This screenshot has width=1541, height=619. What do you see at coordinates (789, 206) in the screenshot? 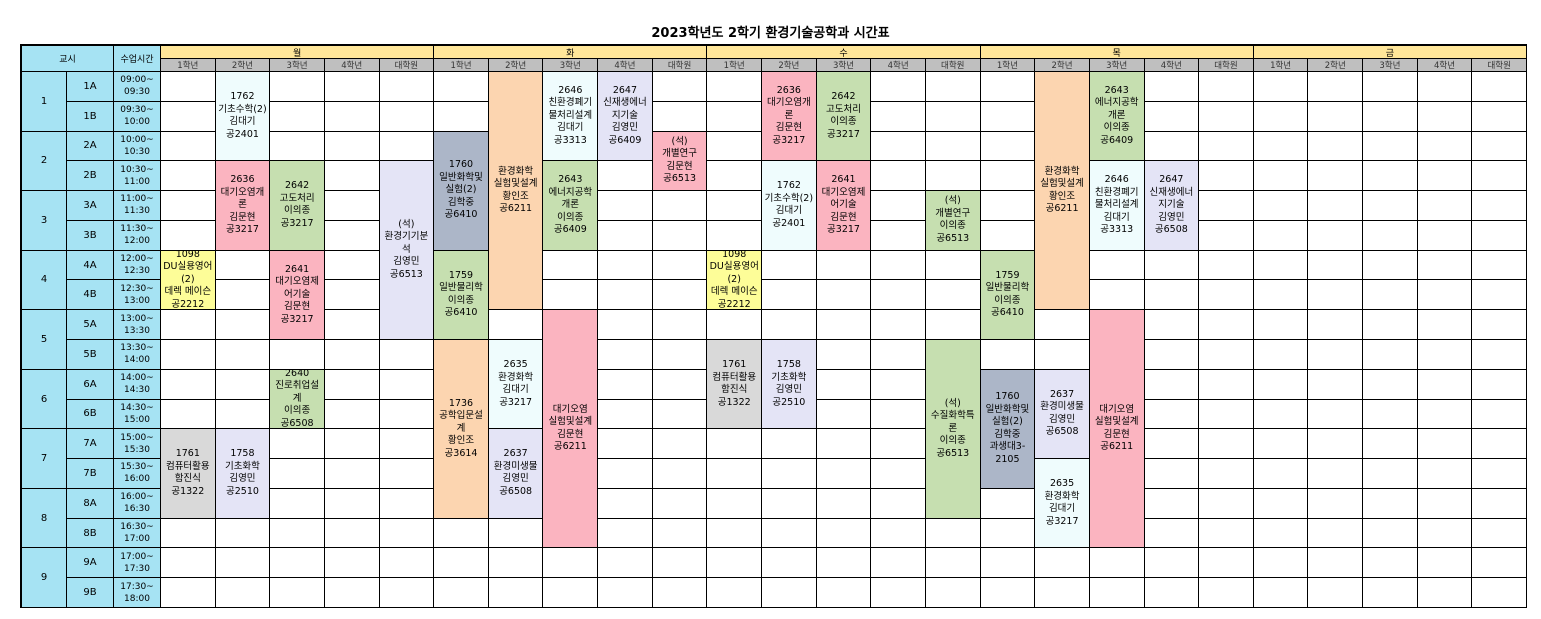
I see `course-block: 1762 기초수학(2) 김대기 공2401` at bounding box center [789, 206].